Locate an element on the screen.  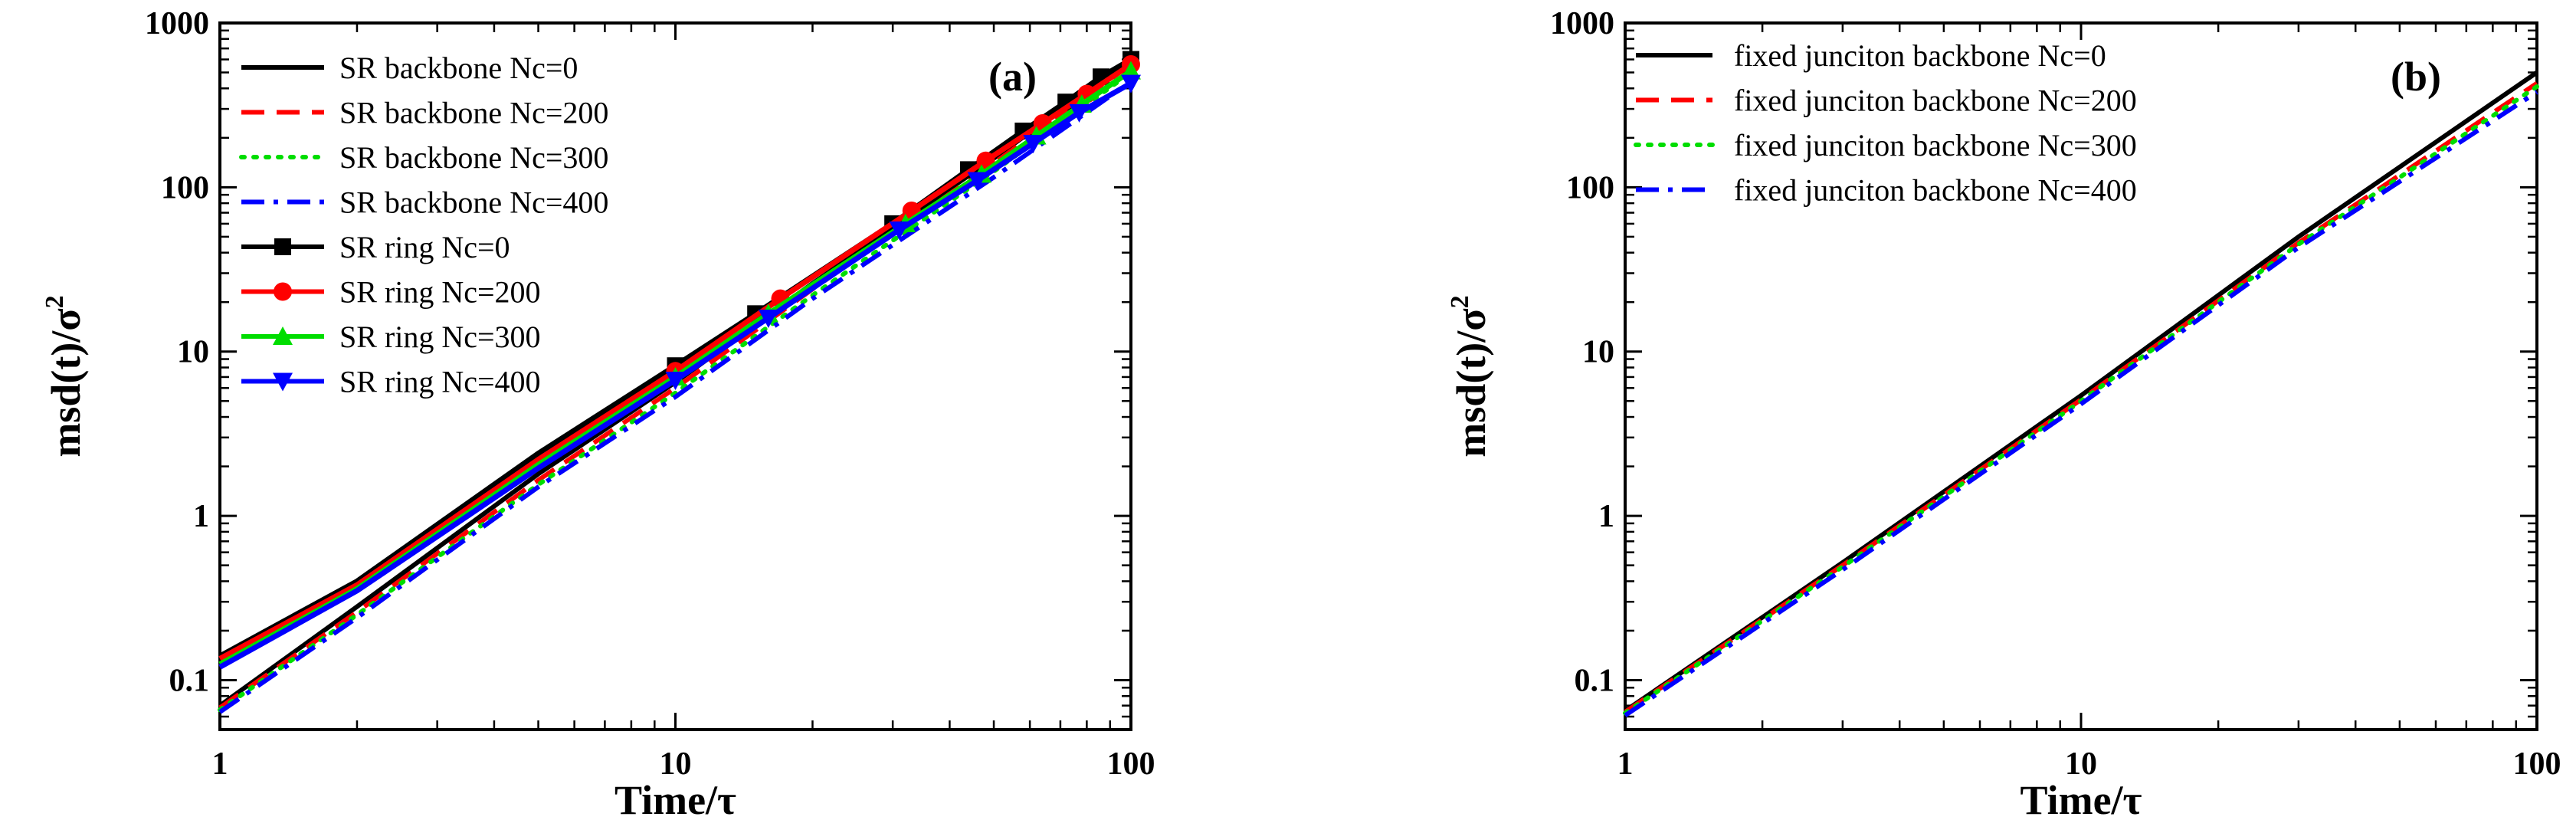
legend-label-sr-ring-nc-200: SR ring Nc=200 is located at coordinates (440, 292).